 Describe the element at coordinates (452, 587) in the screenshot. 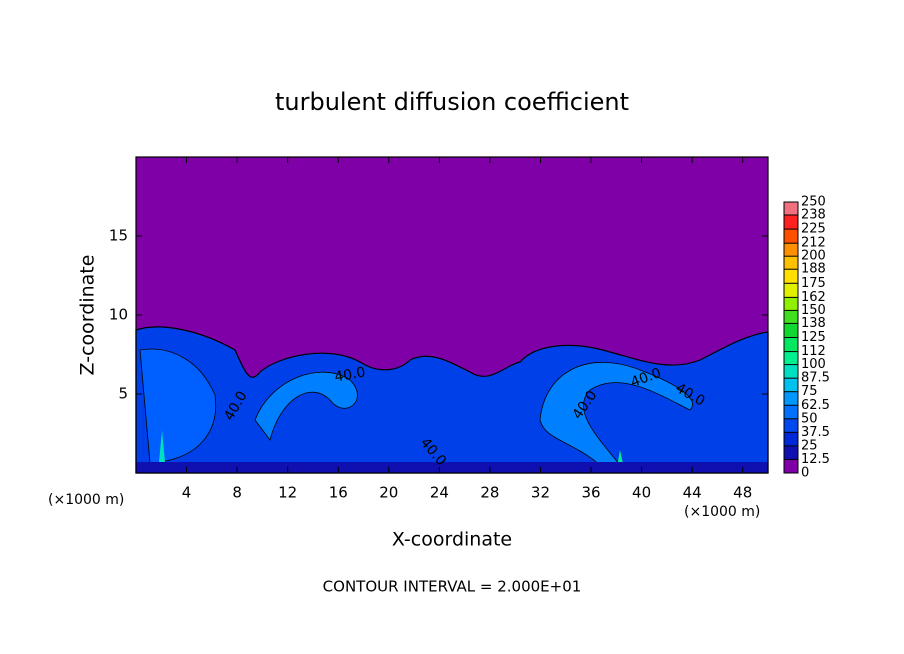

I see `contour-note: CONTOUR INTERVAL = 2.000E+01` at that location.